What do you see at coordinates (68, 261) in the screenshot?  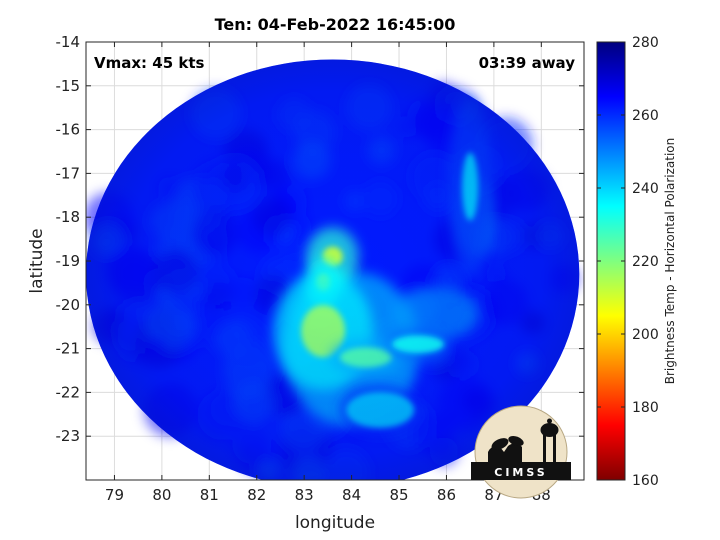 I see `y-tick-label: -19` at bounding box center [68, 261].